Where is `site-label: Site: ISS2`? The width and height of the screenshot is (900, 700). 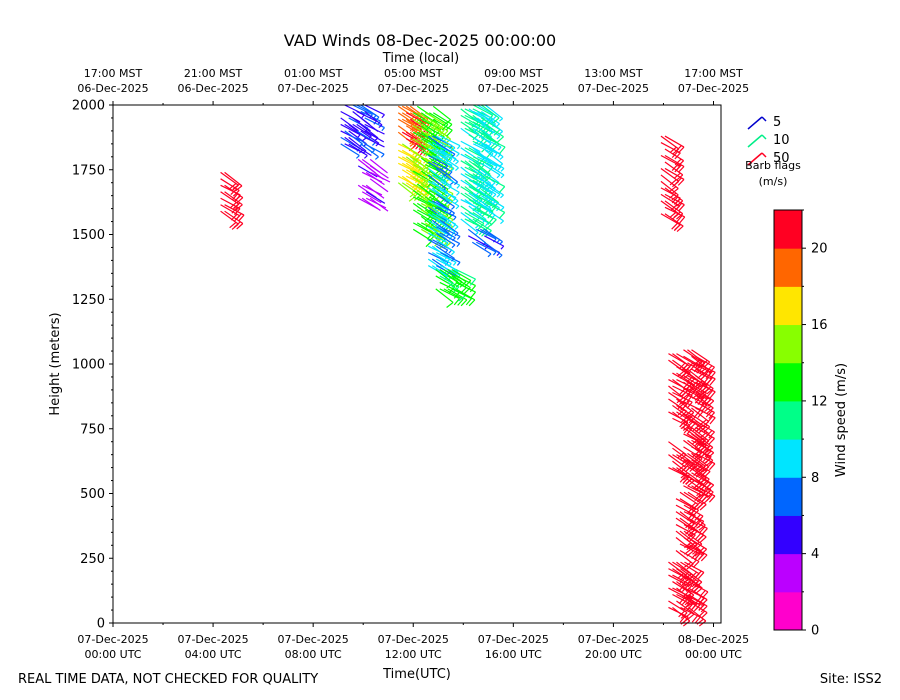 site-label: Site: ISS2 is located at coordinates (850, 679).